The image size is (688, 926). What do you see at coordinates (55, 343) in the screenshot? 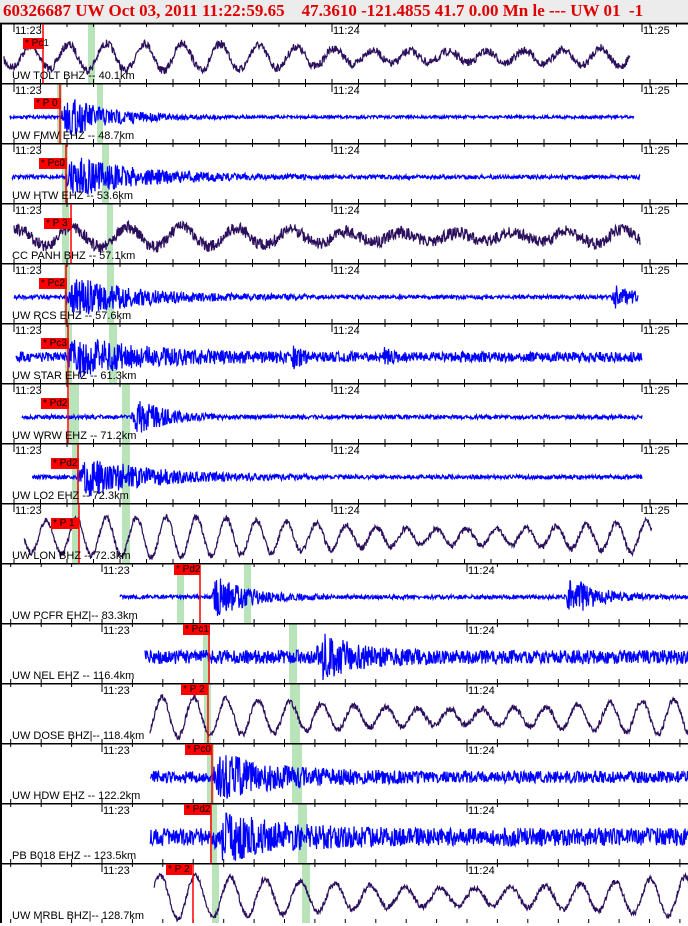
I see `phase-pick-label: * Pc3` at bounding box center [55, 343].